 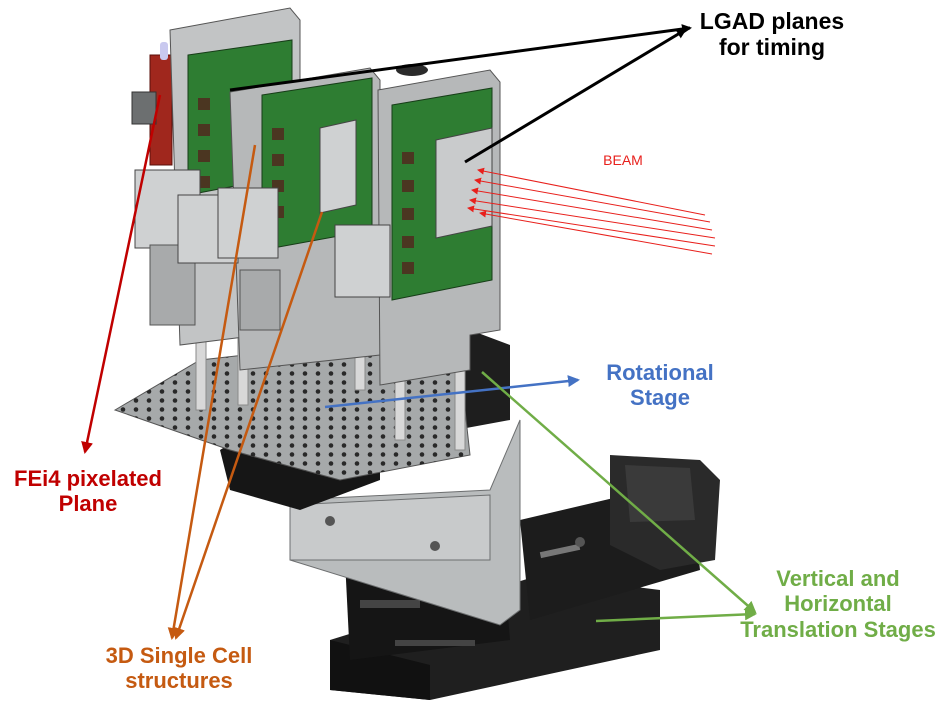 What do you see at coordinates (660, 372) in the screenshot?
I see `rotational-label-line-1: Rotational` at bounding box center [660, 372].